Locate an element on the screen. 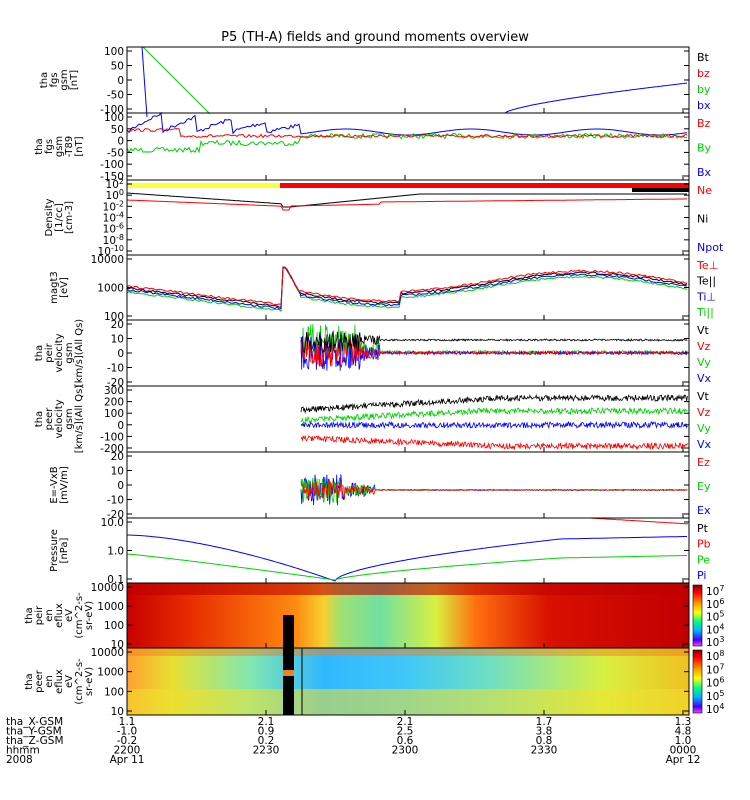 The width and height of the screenshot is (750, 800). peir-eflux-ylabel: sr-eV) is located at coordinates (89, 615).